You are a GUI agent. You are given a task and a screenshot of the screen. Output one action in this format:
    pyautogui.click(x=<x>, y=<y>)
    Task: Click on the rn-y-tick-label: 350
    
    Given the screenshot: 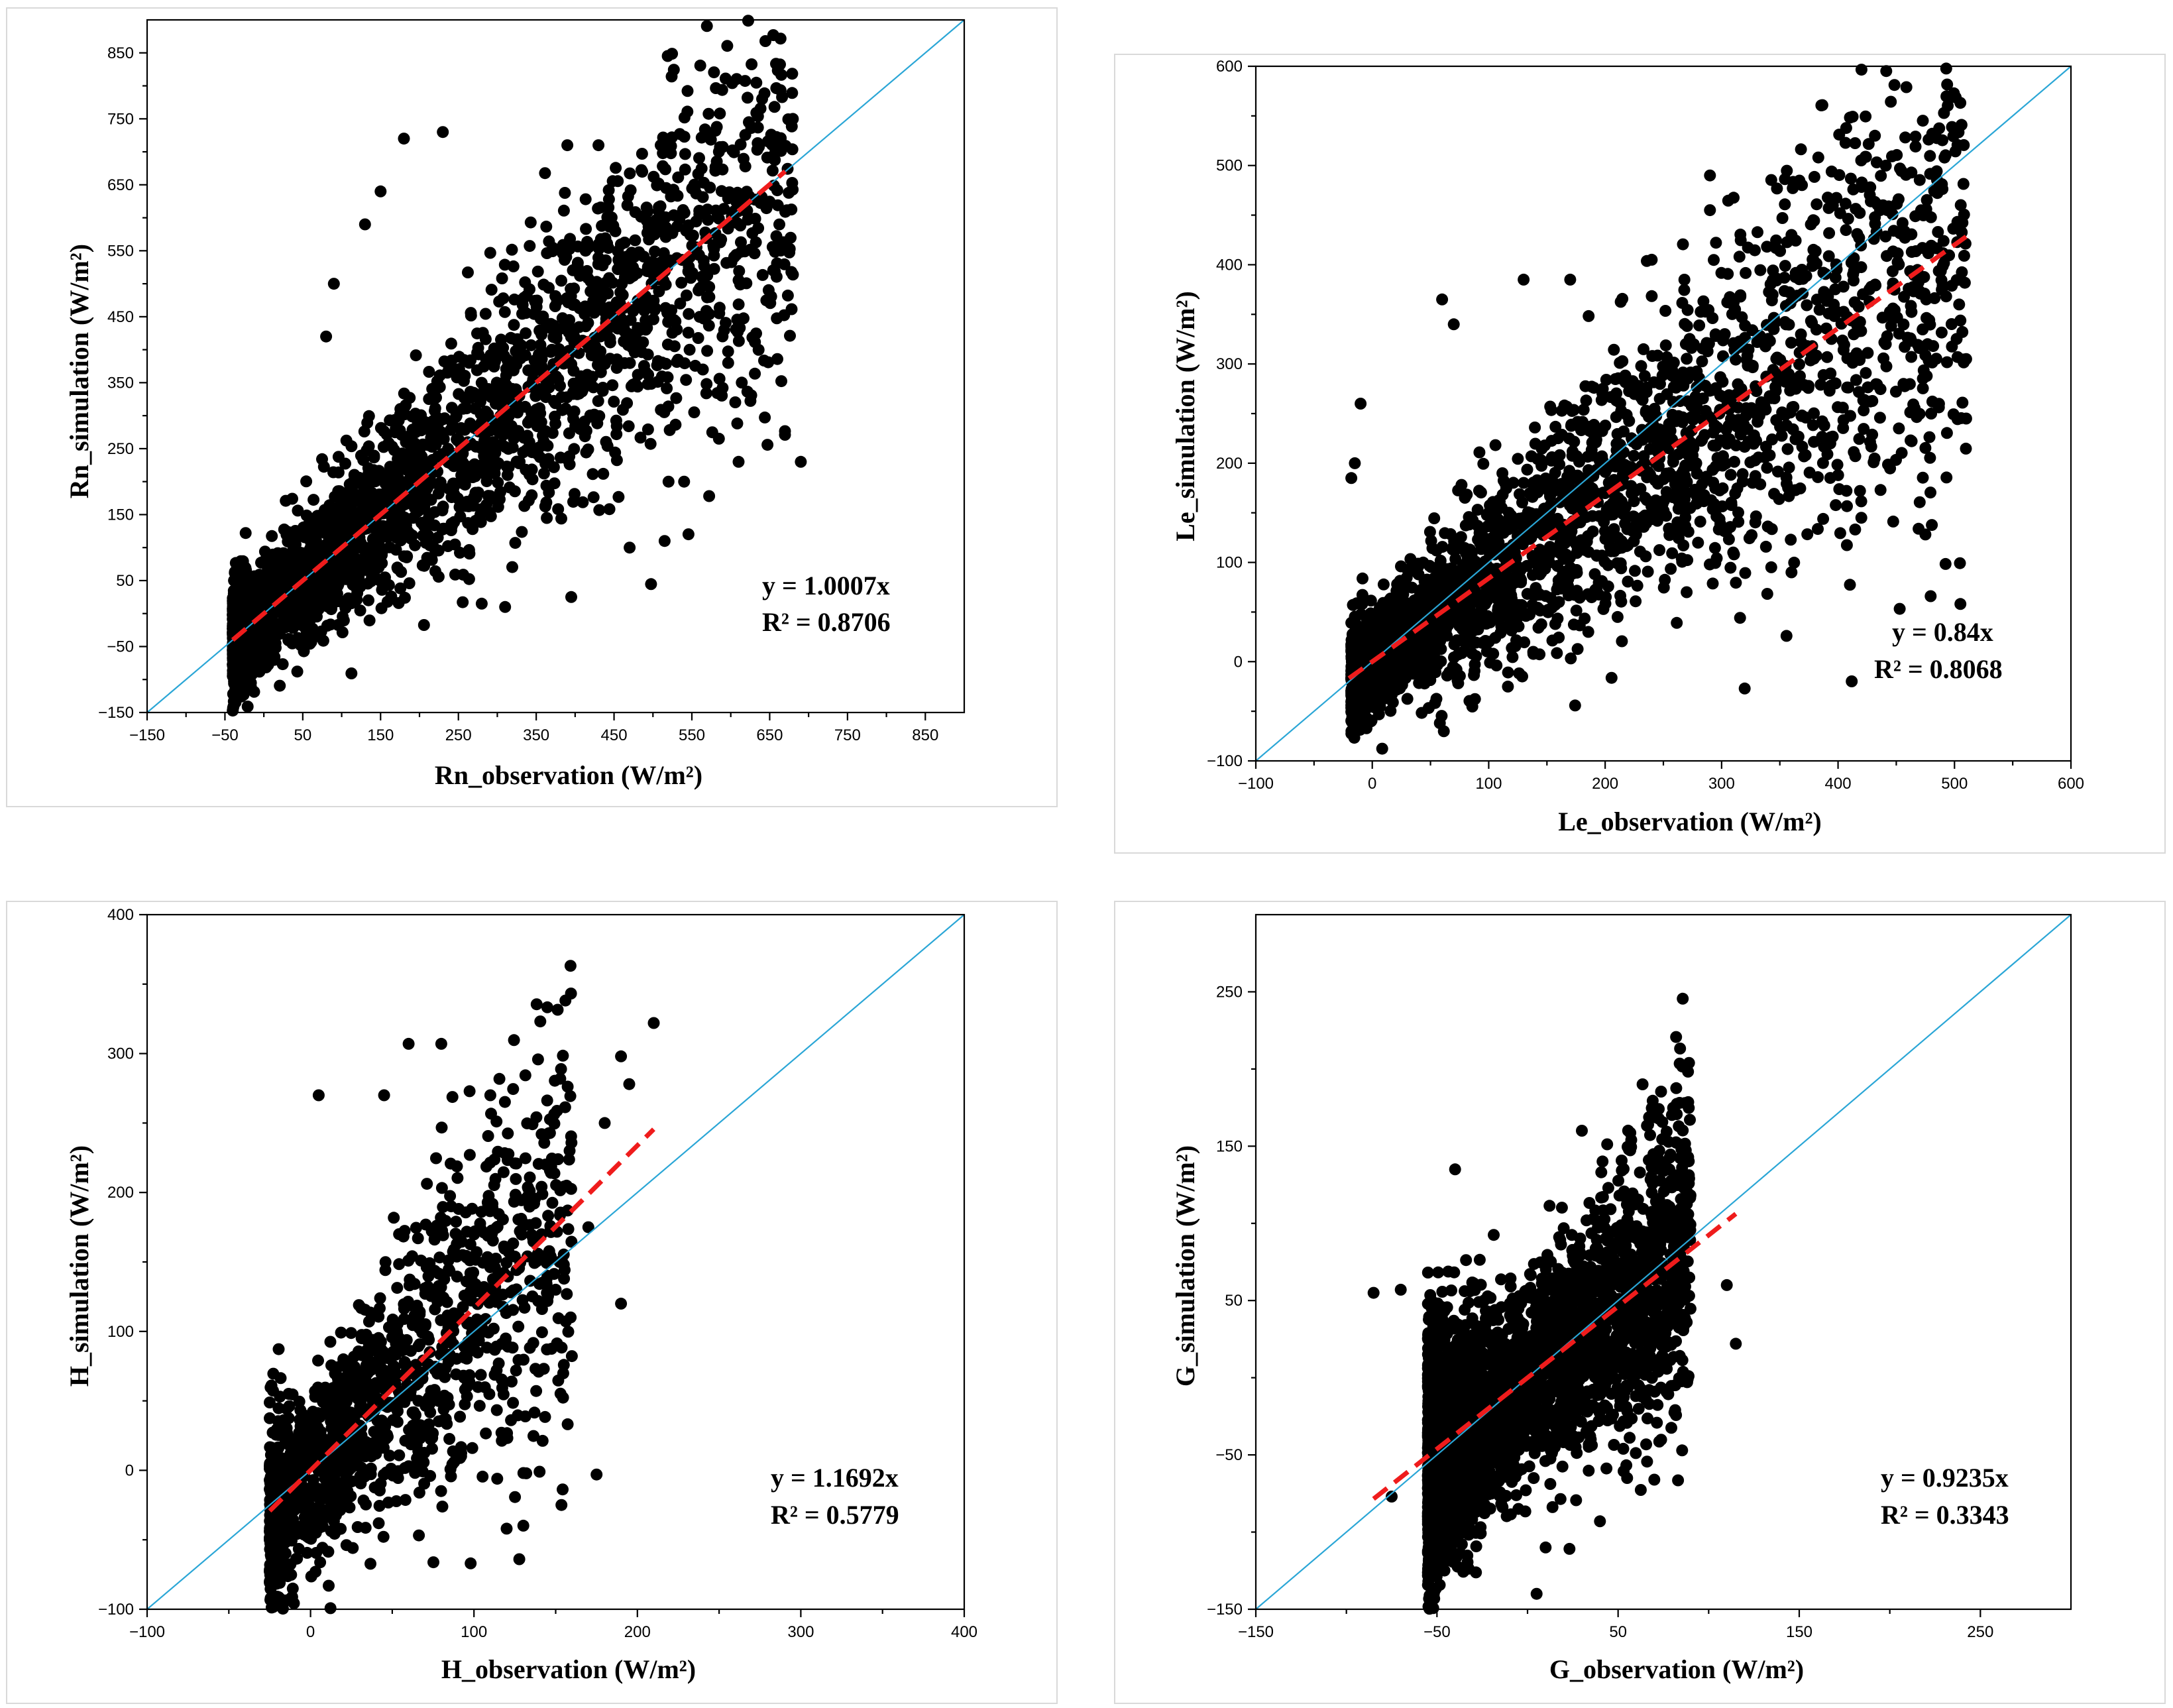 What is the action you would take?
    pyautogui.click(x=120, y=383)
    